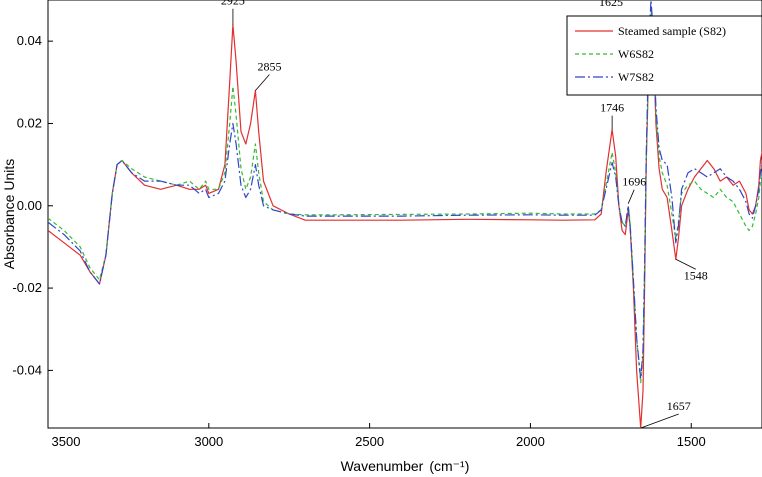  What do you see at coordinates (27, 369) in the screenshot?
I see `y-tick-label: -0.04` at bounding box center [27, 369].